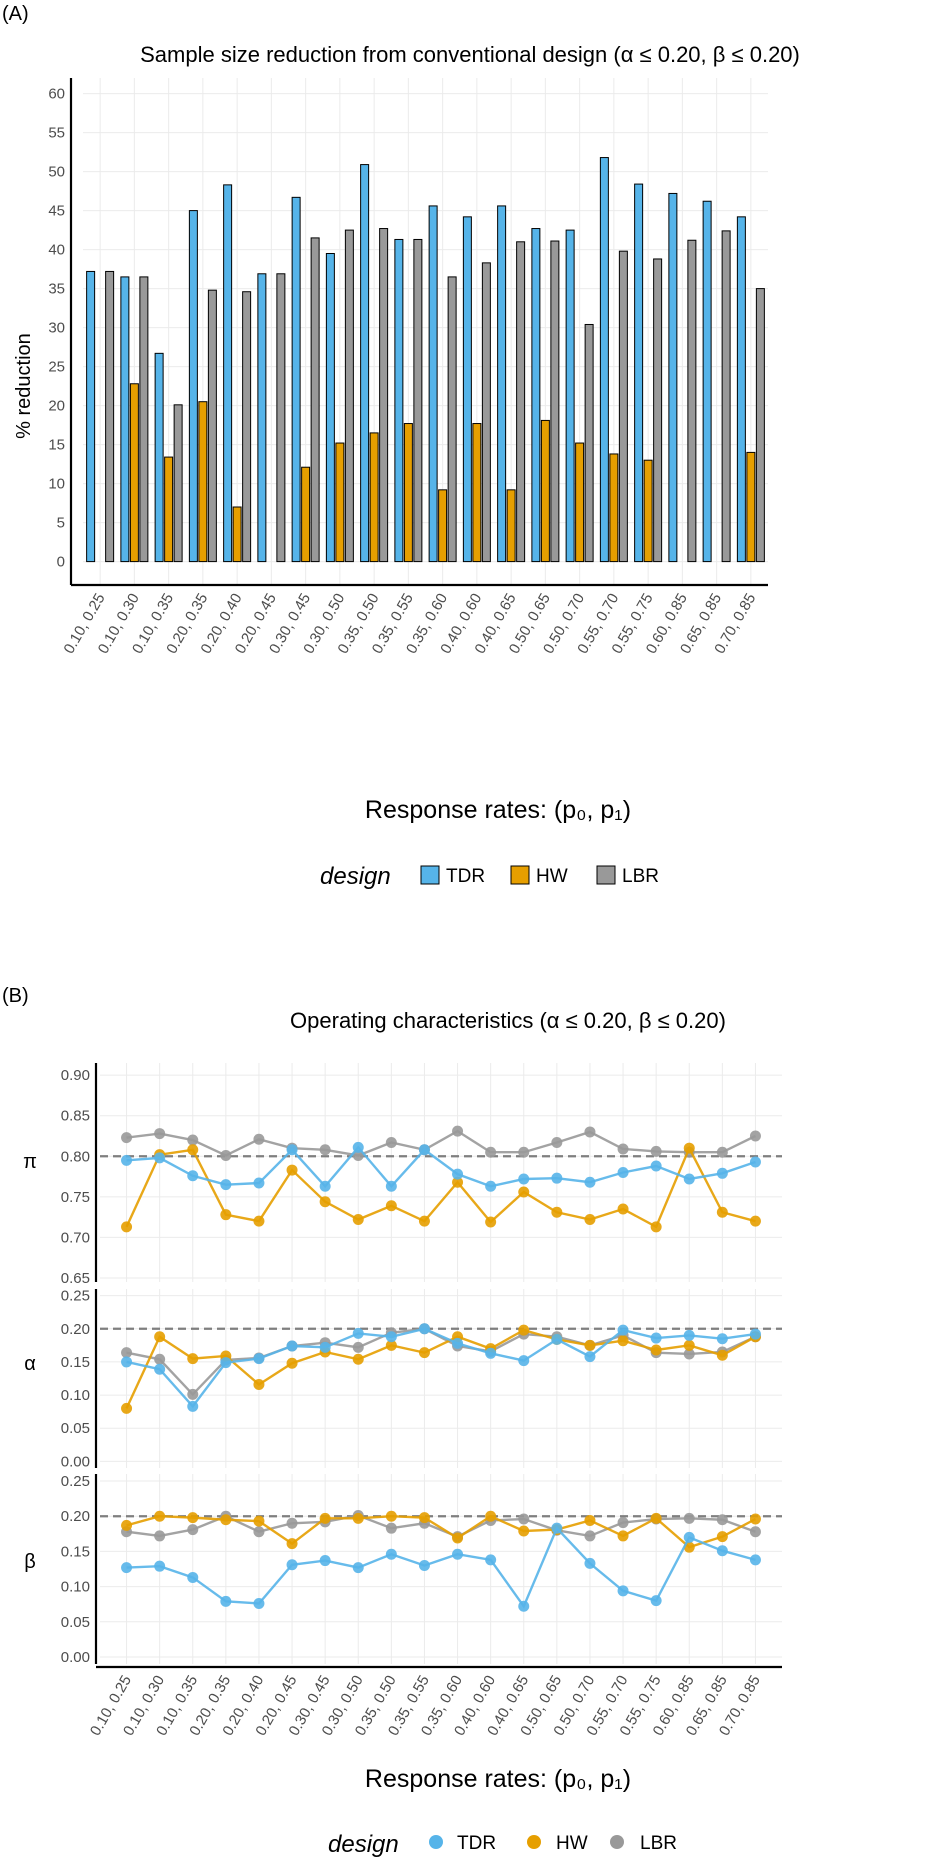 The image size is (946, 1860). Describe the element at coordinates (56, 172) in the screenshot. I see `panel-a-y-tick-label: 50` at that location.